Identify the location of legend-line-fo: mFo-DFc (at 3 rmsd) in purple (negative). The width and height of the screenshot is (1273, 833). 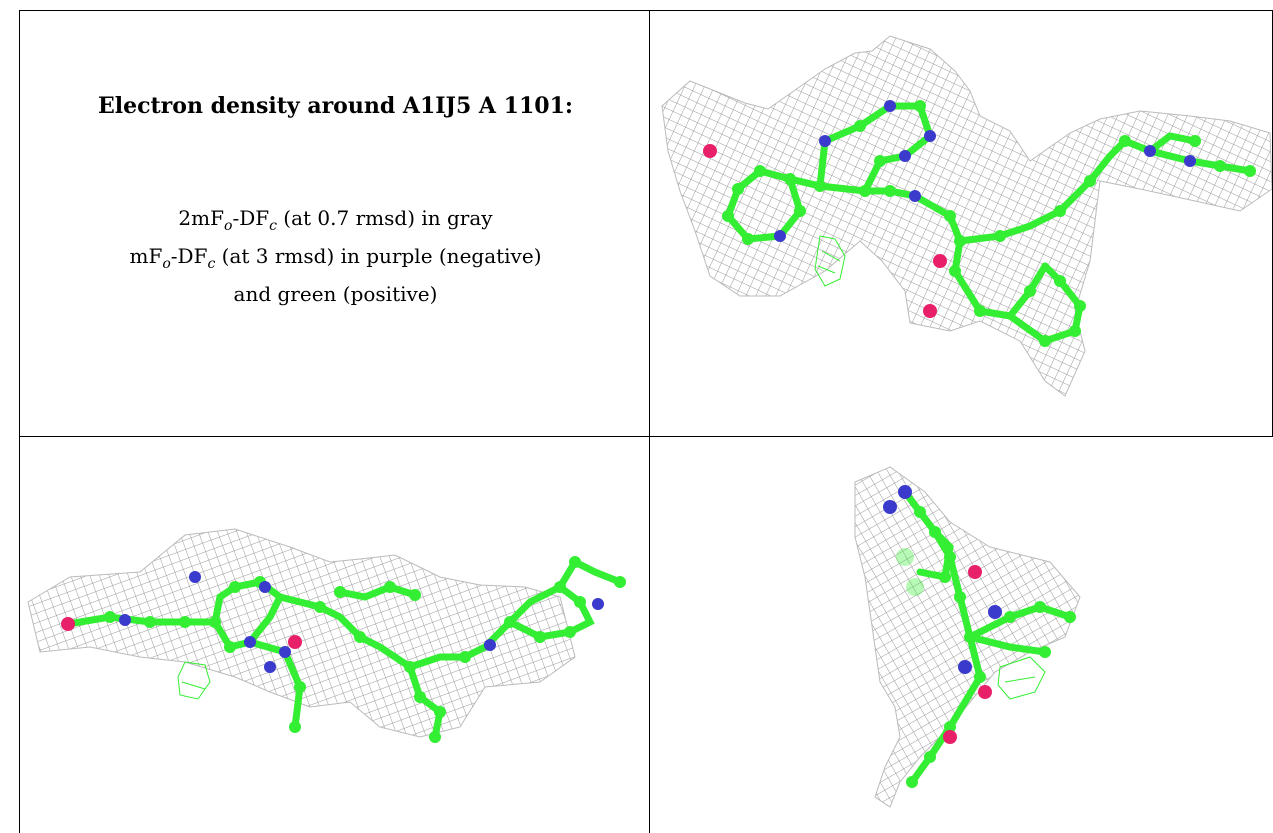
(335, 258).